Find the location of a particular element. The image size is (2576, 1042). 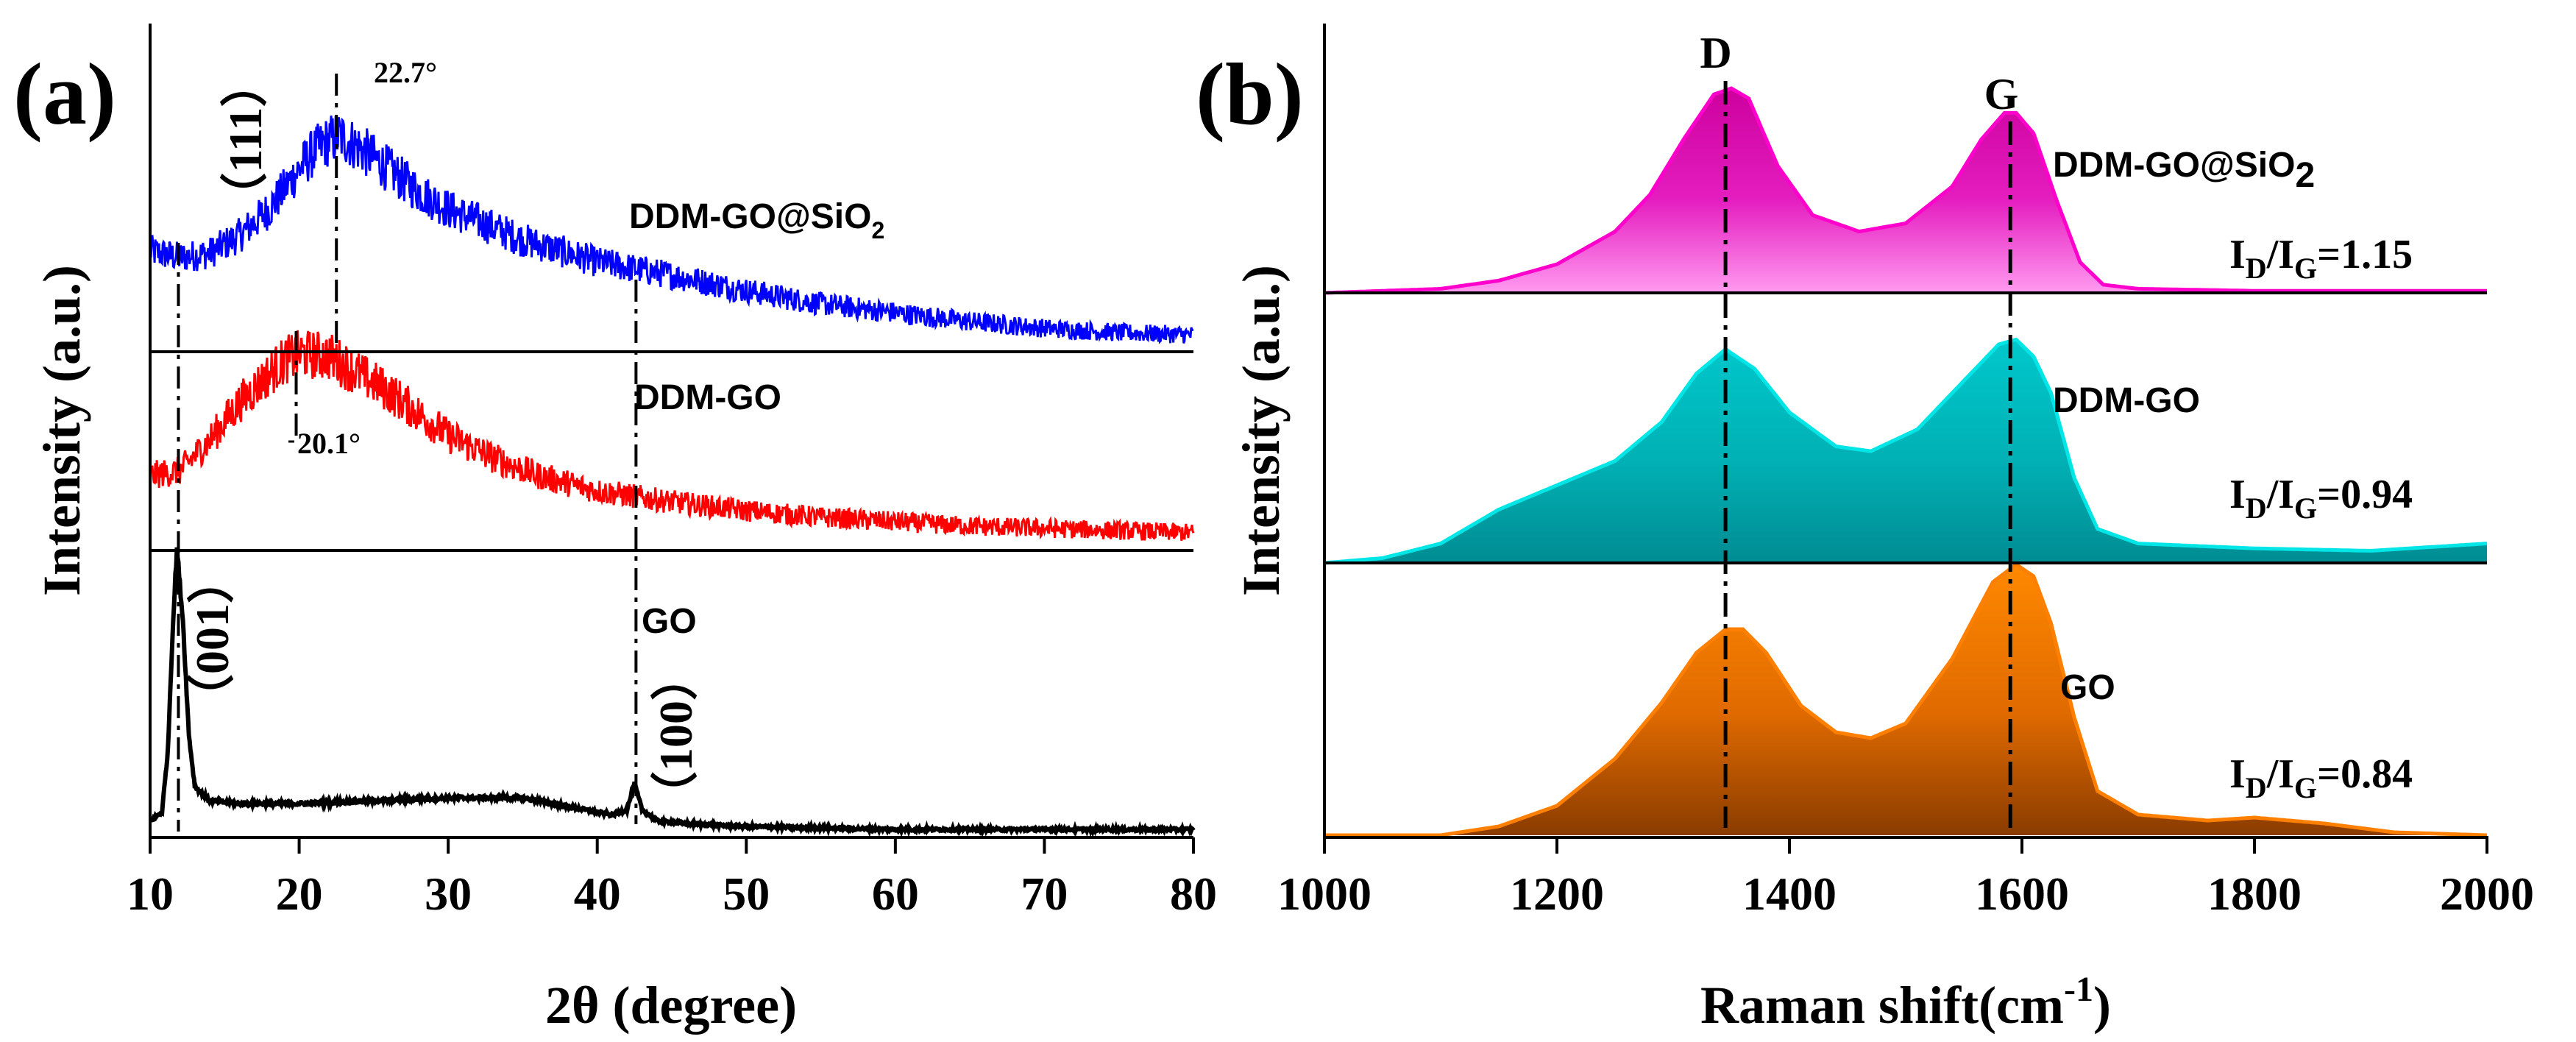

raman-x-tick-label: 1600 is located at coordinates (2022, 894).